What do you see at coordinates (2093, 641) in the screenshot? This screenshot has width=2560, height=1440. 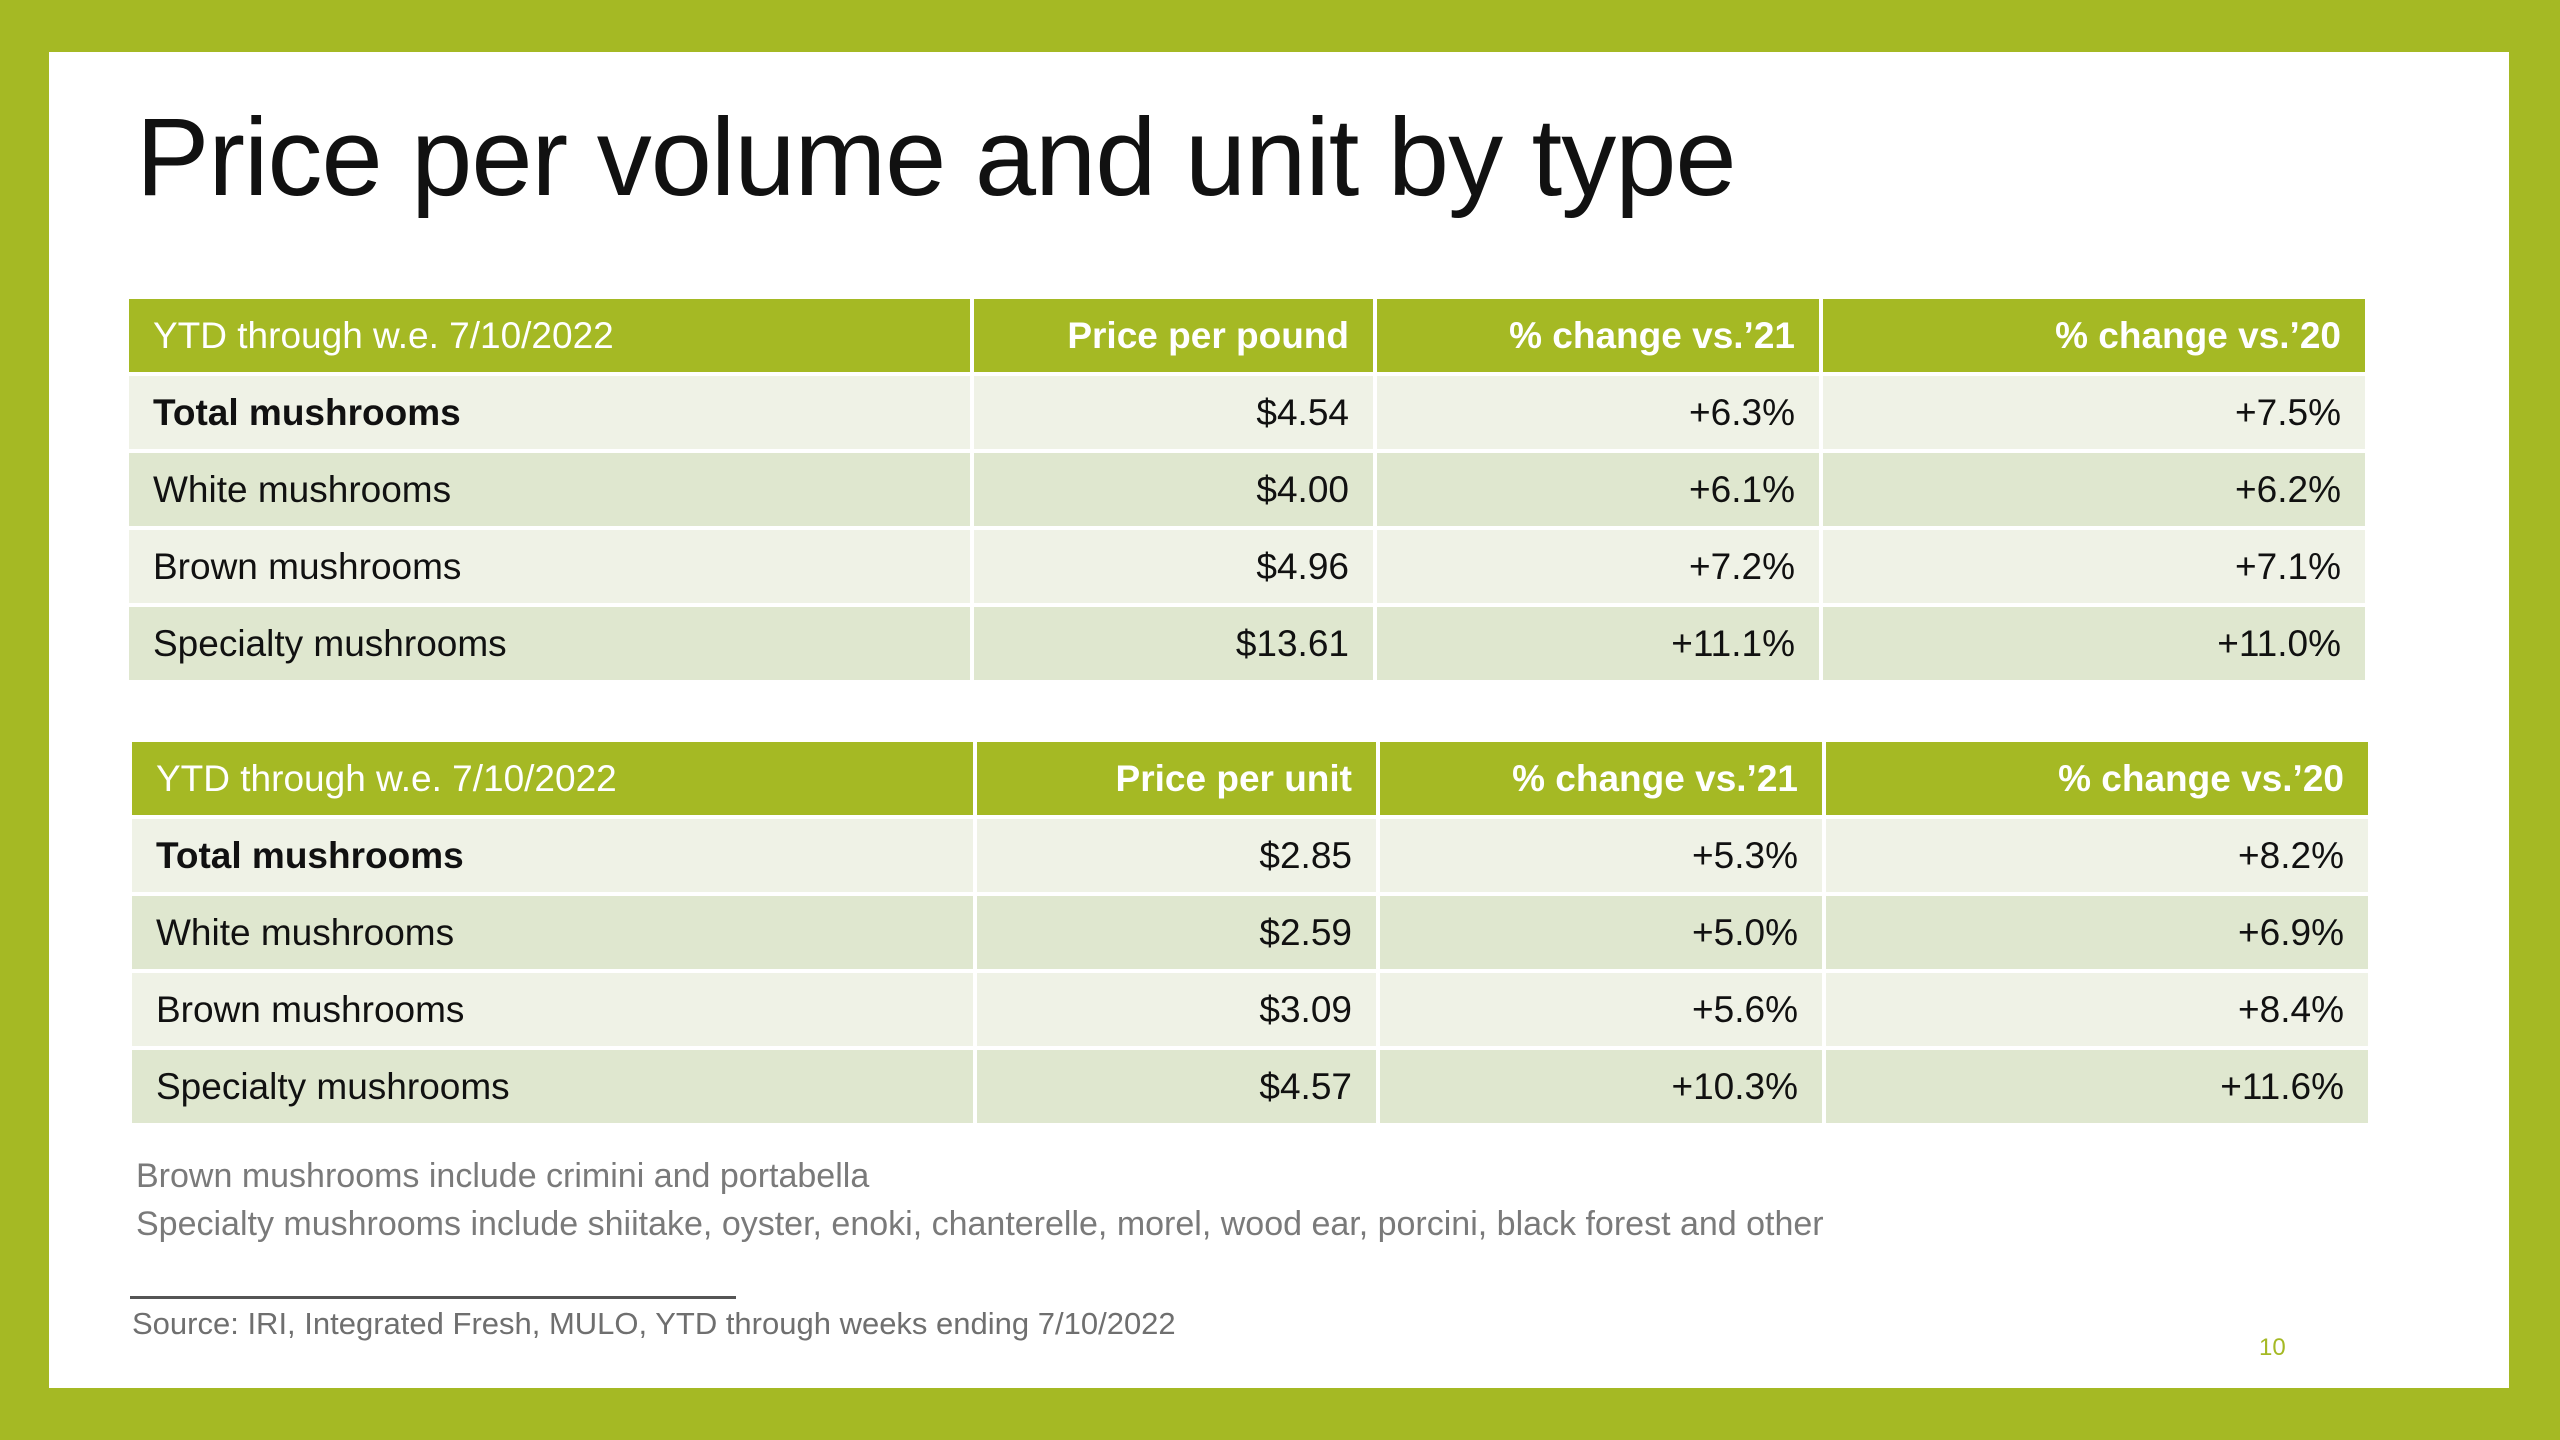 I see `change-20-cell: +11.0%` at bounding box center [2093, 641].